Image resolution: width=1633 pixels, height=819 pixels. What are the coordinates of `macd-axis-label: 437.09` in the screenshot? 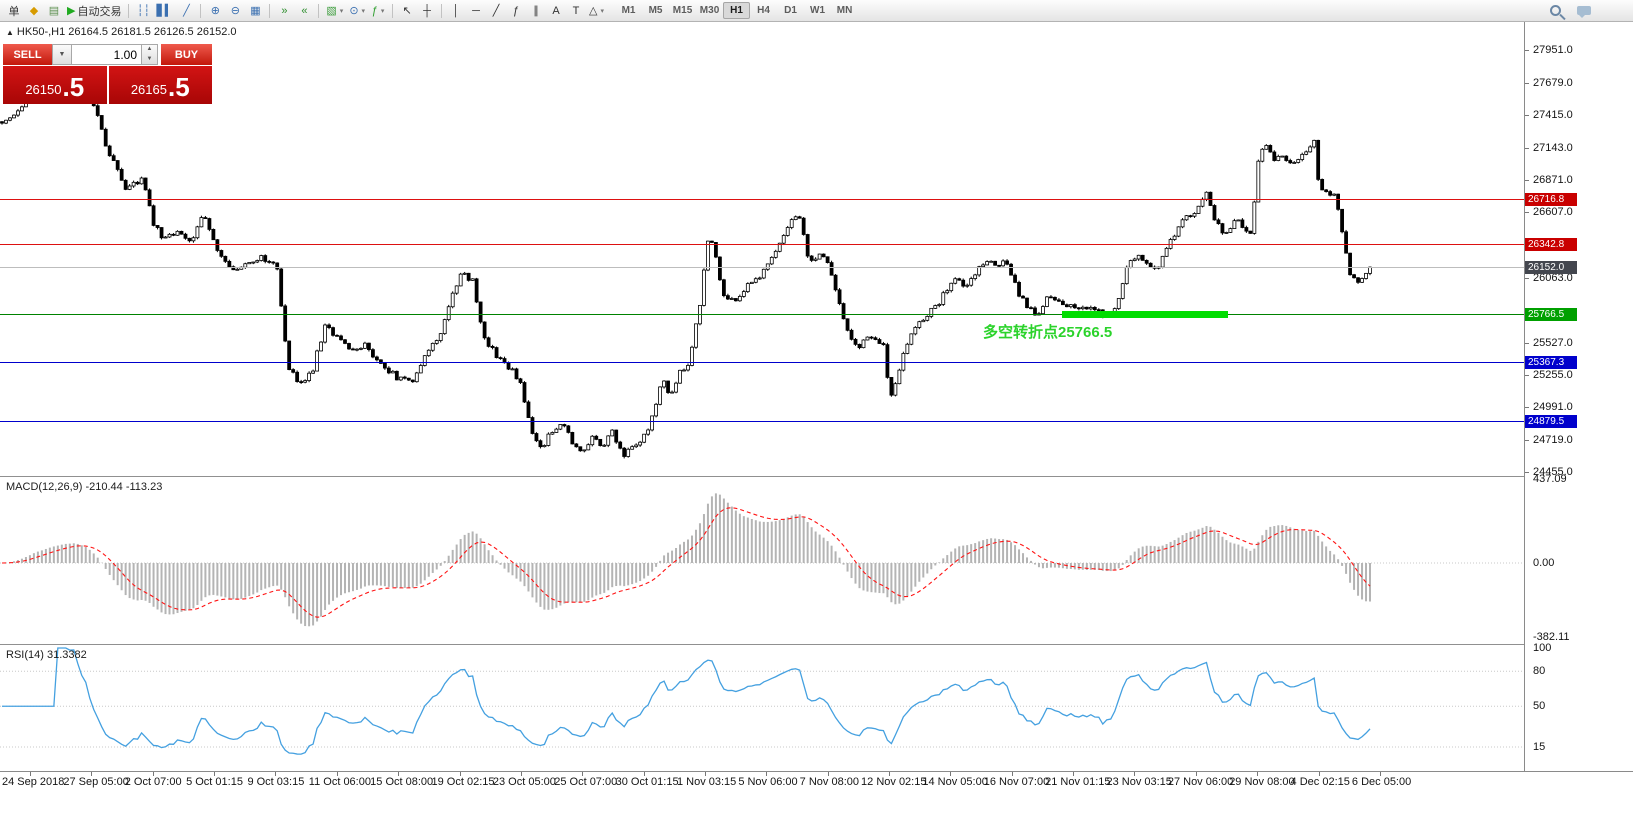 It's located at (1550, 479).